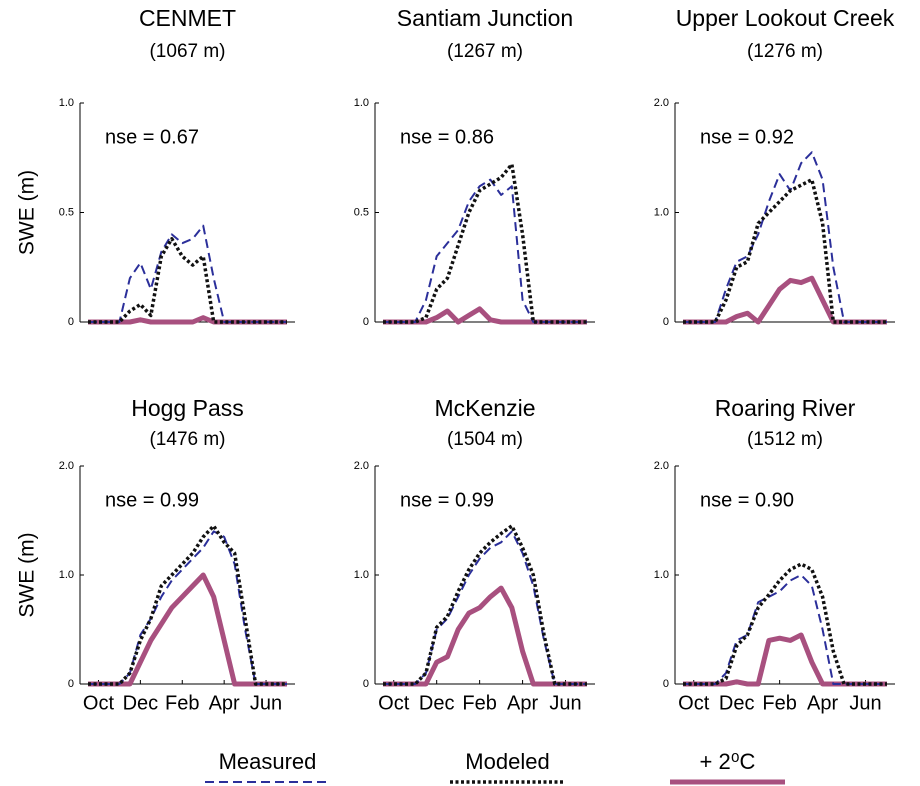 This screenshot has width=920, height=786. What do you see at coordinates (747, 500) in the screenshot?
I see `nse-annotation: nse = 0.90` at bounding box center [747, 500].